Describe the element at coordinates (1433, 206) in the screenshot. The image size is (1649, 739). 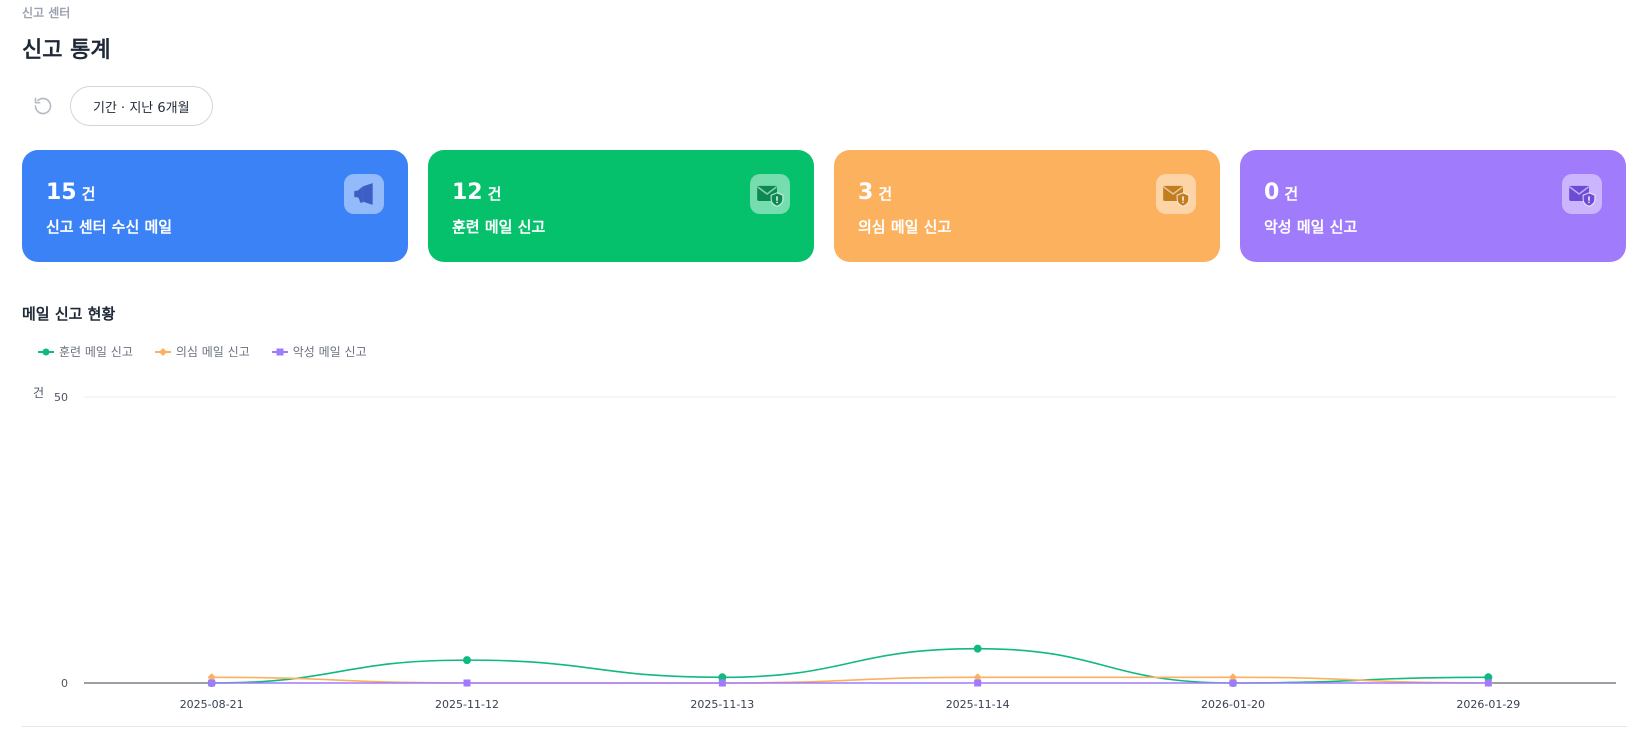
I see `card-malicious-mail-report: 0 건 악성 메일 신고` at that location.